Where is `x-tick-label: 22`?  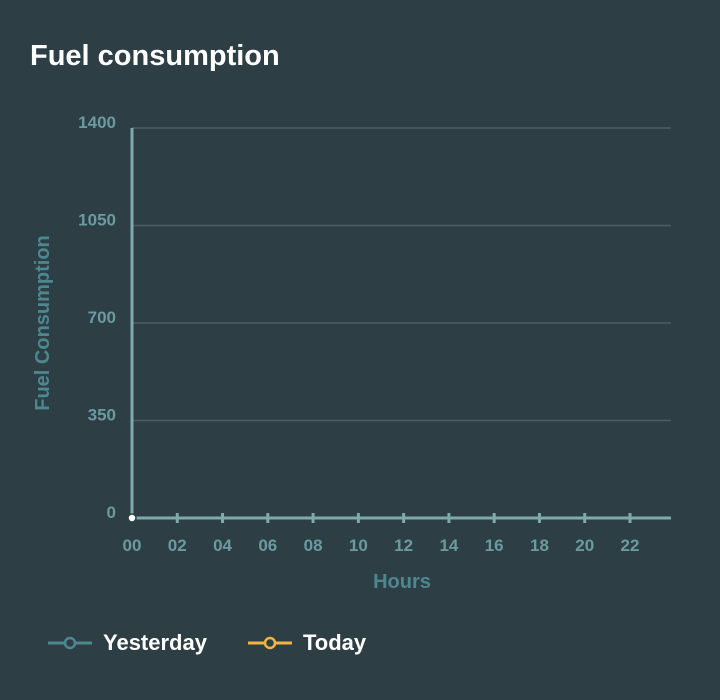
x-tick-label: 22 is located at coordinates (630, 545).